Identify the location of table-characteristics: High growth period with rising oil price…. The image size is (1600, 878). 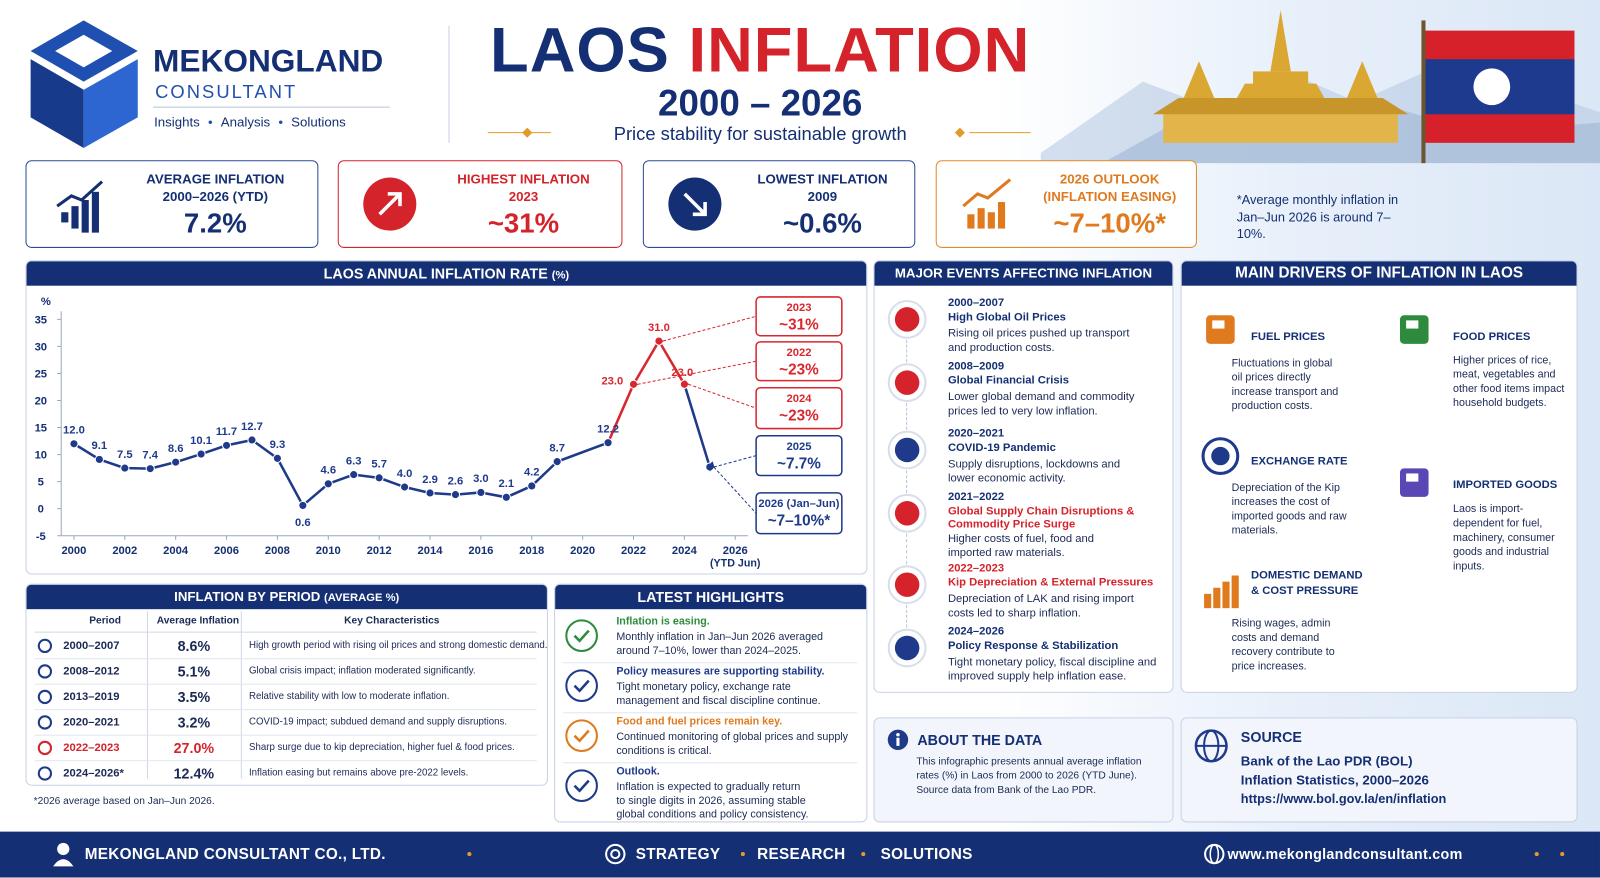
(398, 645).